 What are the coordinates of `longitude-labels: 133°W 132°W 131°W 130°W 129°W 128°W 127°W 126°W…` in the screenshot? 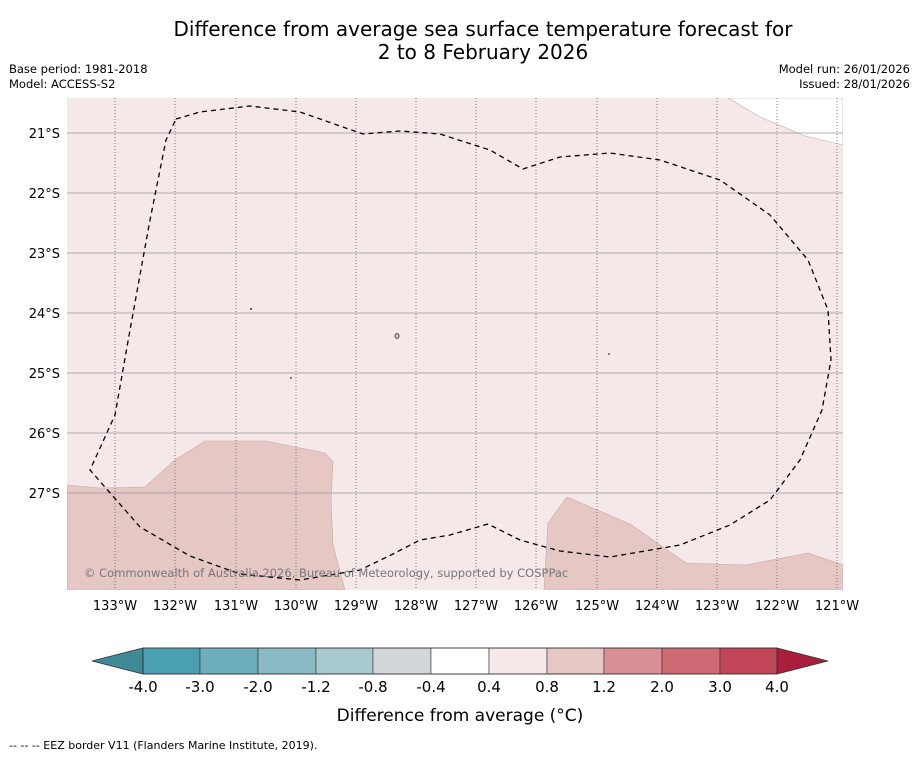 It's located at (476, 606).